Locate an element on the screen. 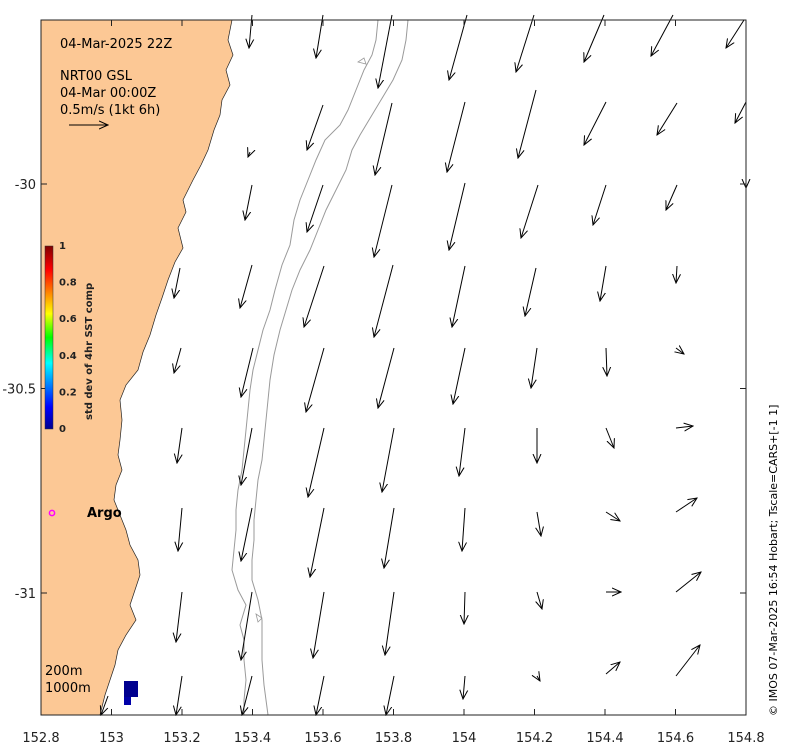 The image size is (790, 750). map-title-date: 04-Mar-2025 22Z is located at coordinates (116, 44).